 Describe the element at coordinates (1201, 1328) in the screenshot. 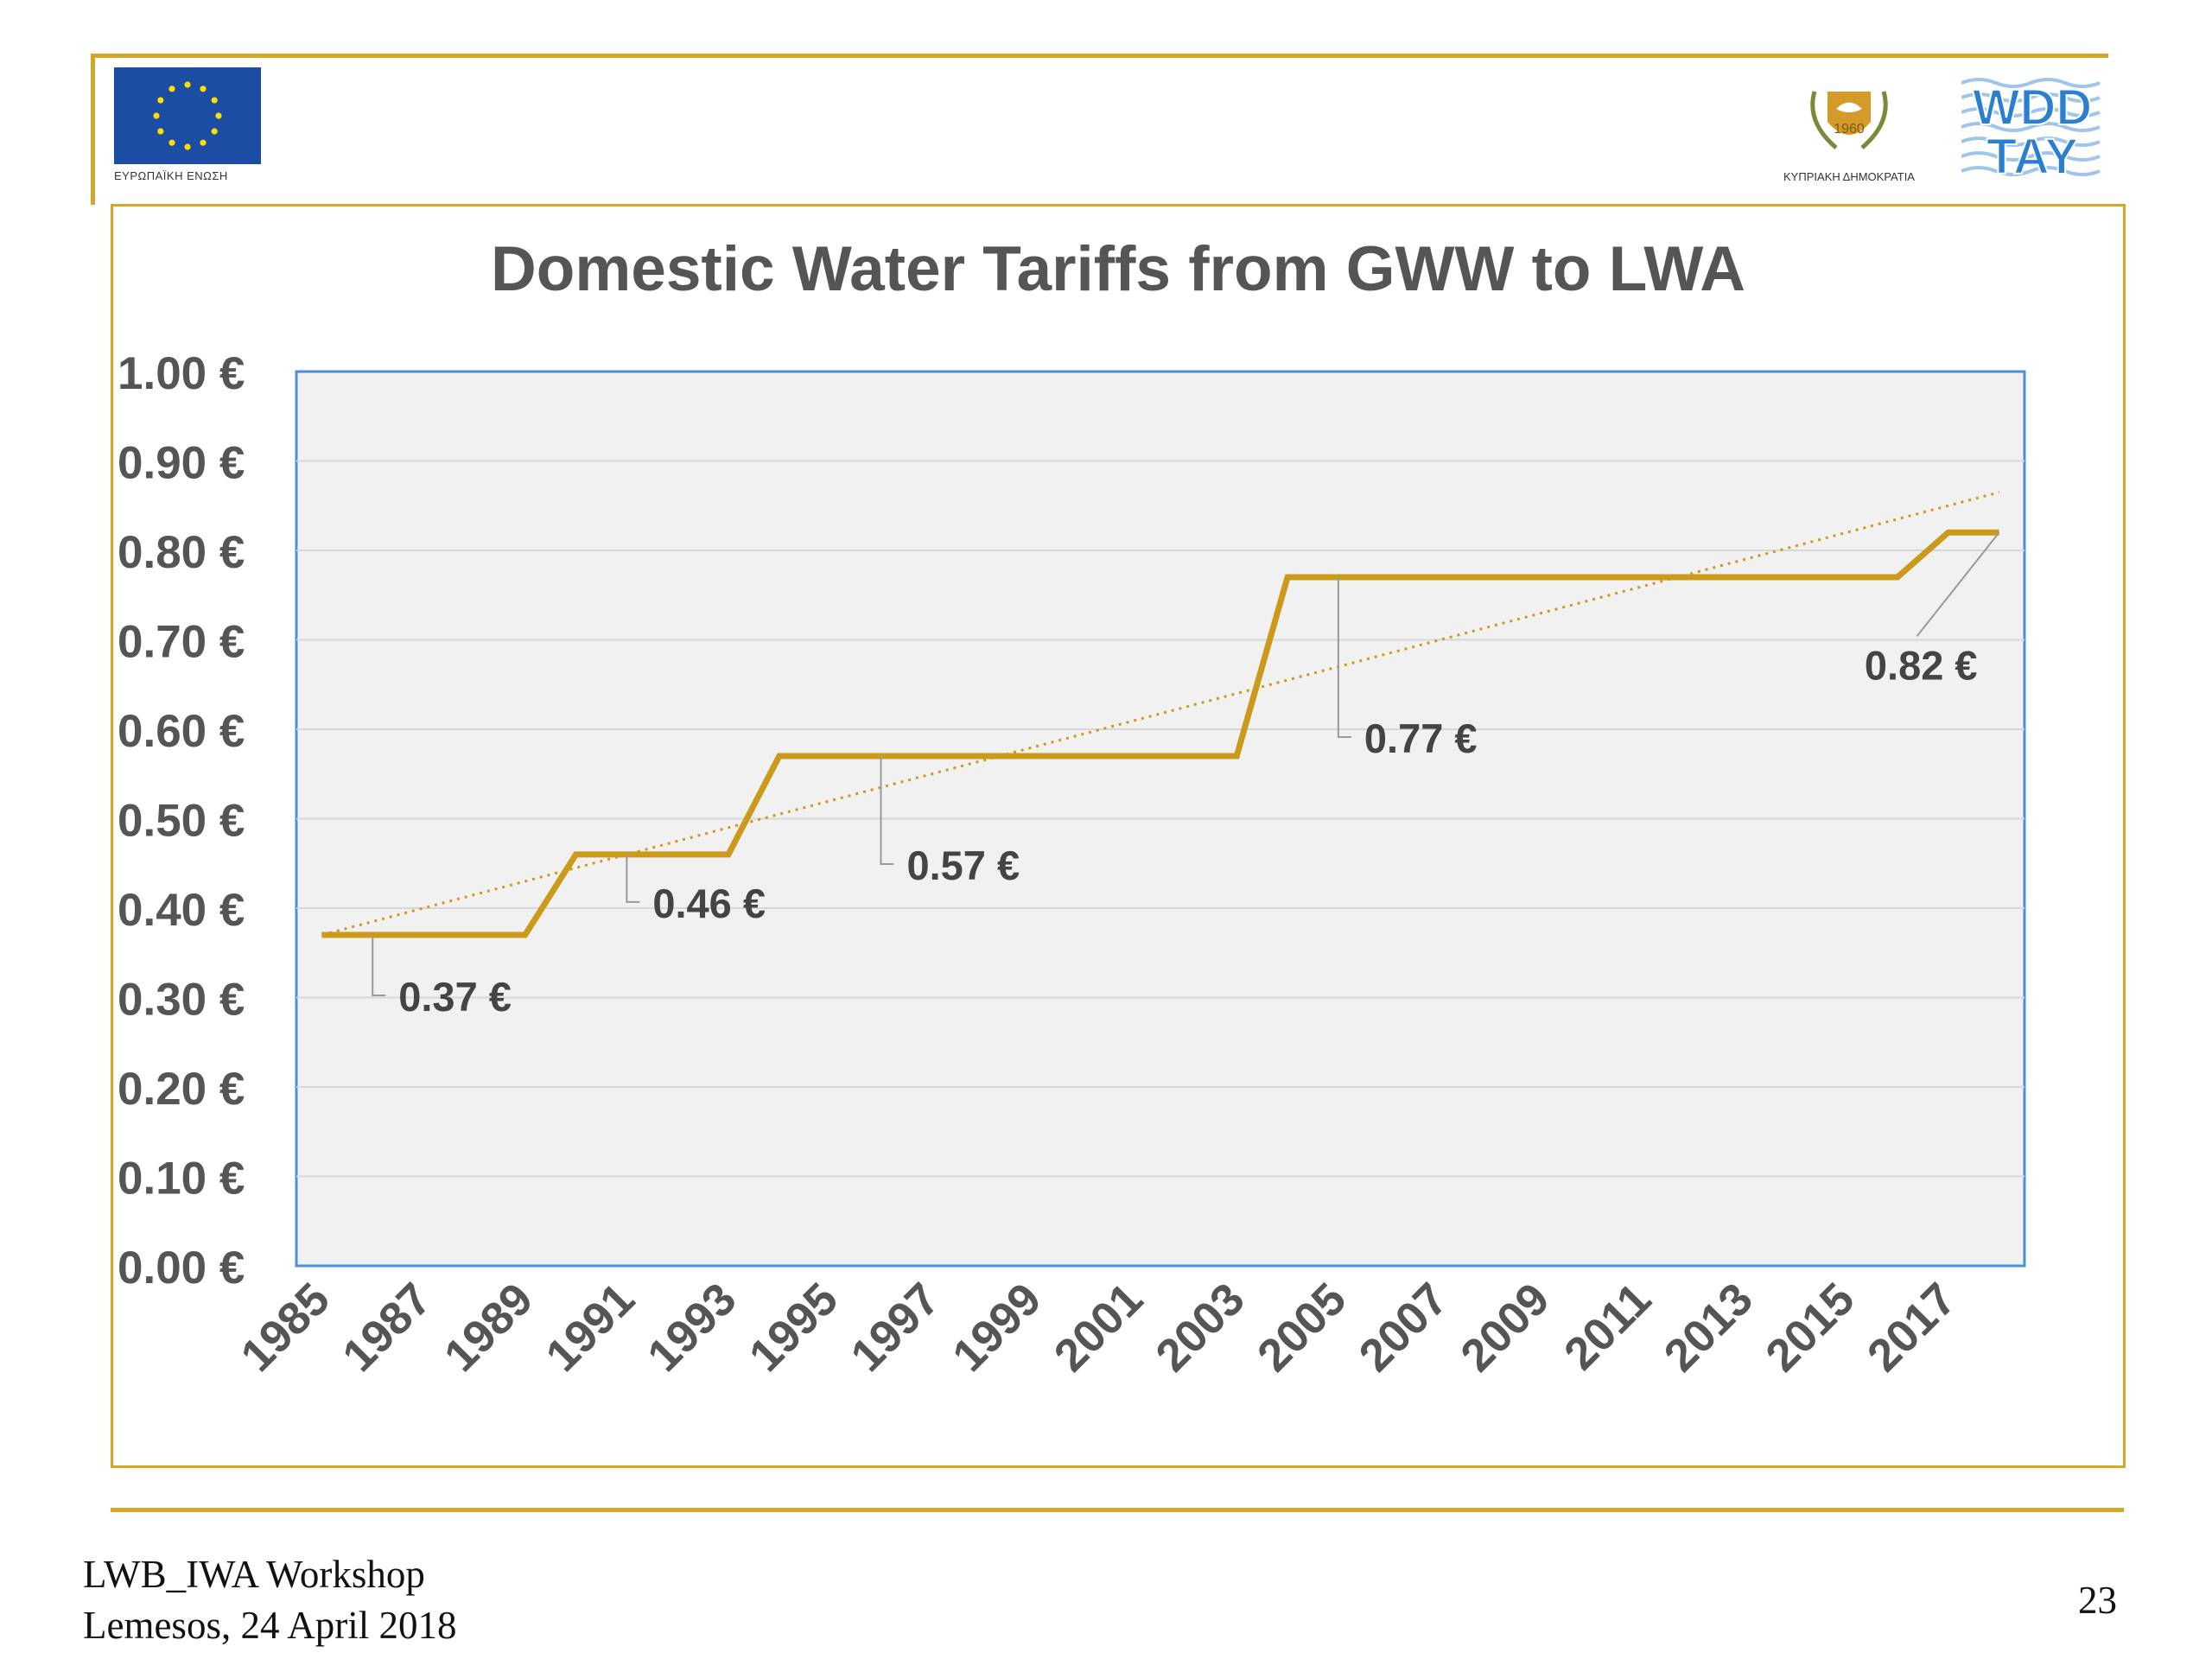

I see `x-tick-label: 2003` at that location.